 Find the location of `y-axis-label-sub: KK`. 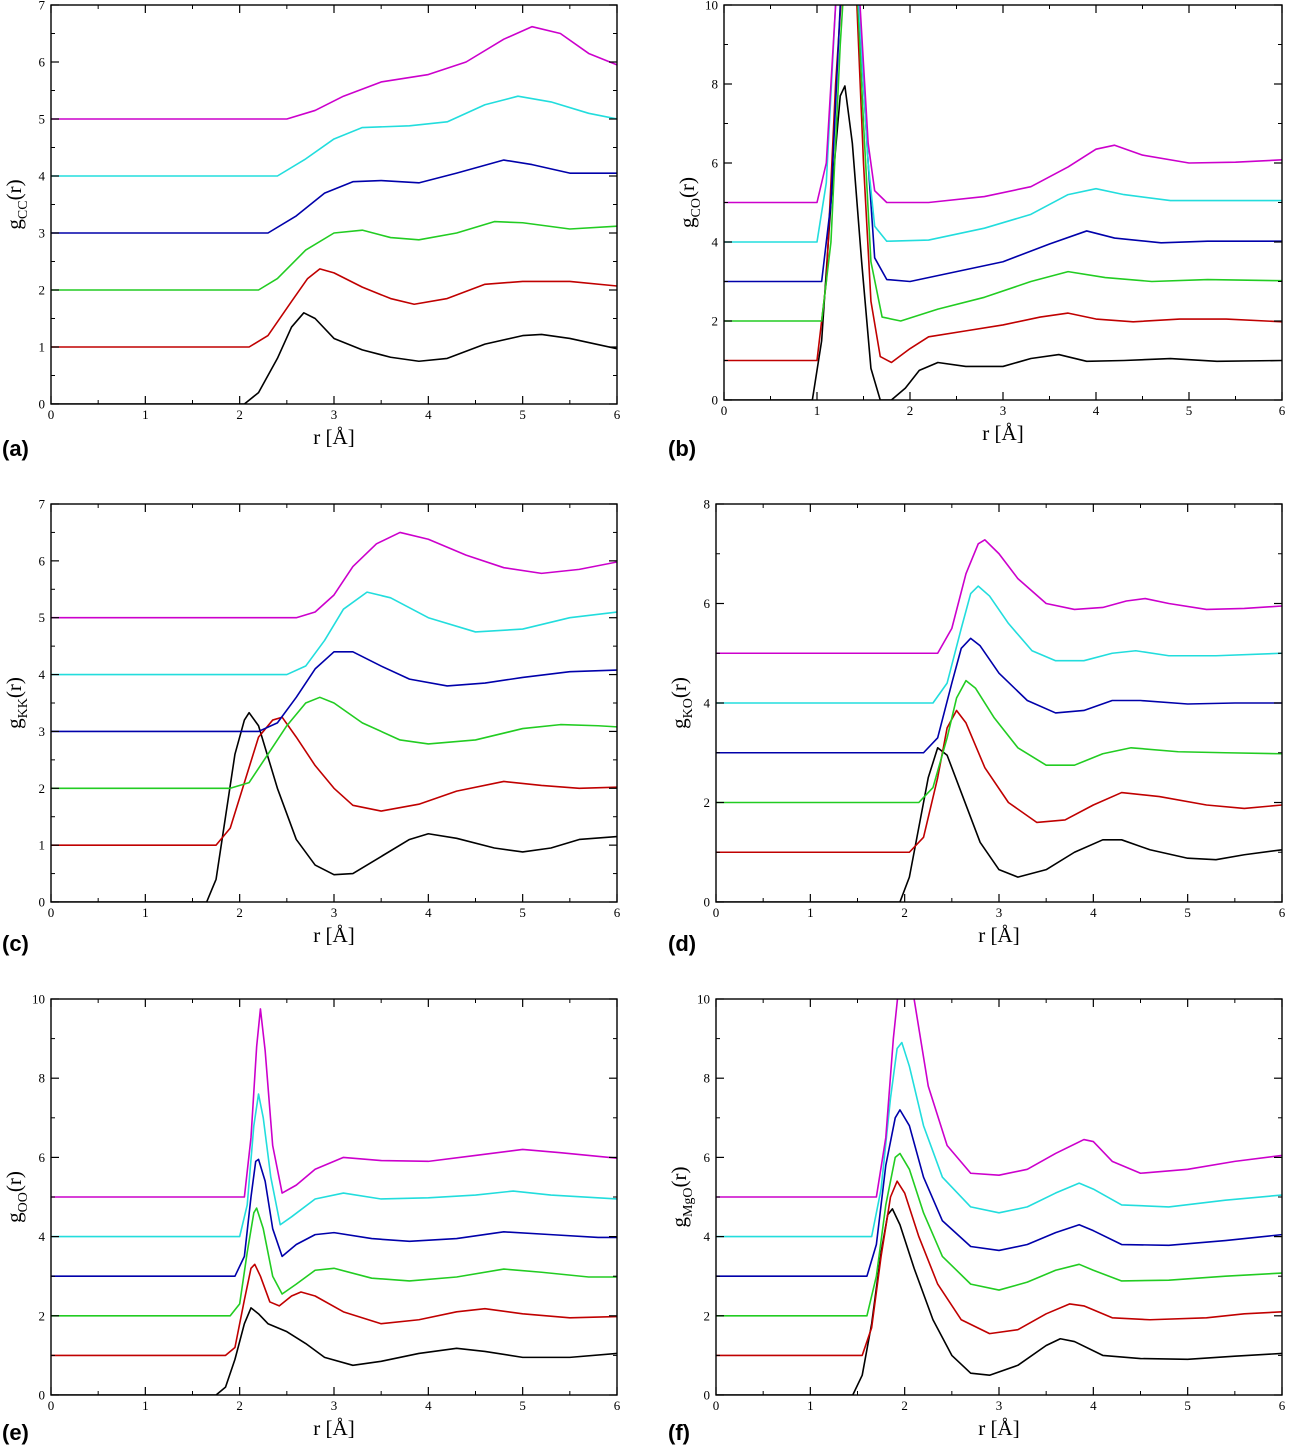

y-axis-label-sub: KK is located at coordinates (23, 708).